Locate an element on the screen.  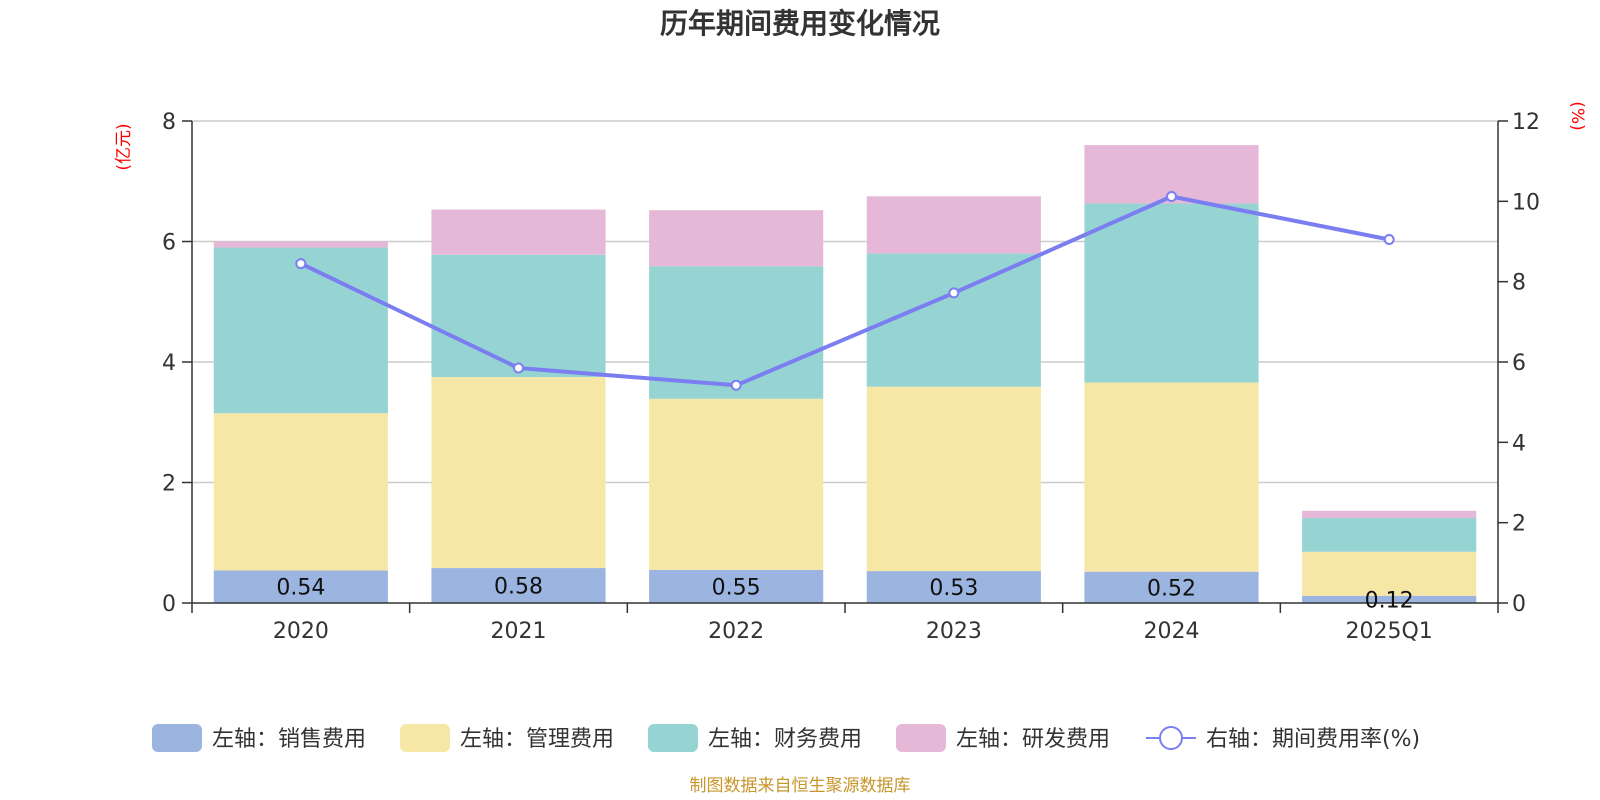
right-axis-unit: (%) is located at coordinates (1577, 115).